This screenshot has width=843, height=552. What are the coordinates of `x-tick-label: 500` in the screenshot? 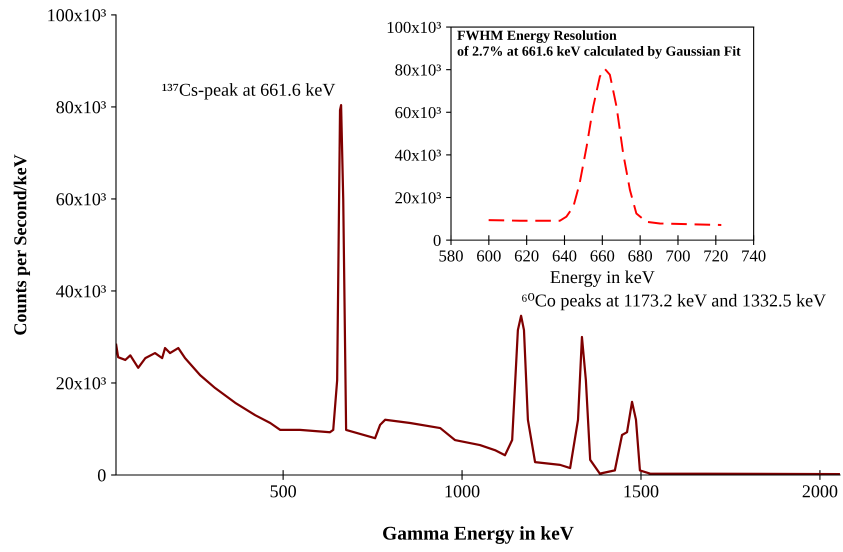 It's located at (283, 491).